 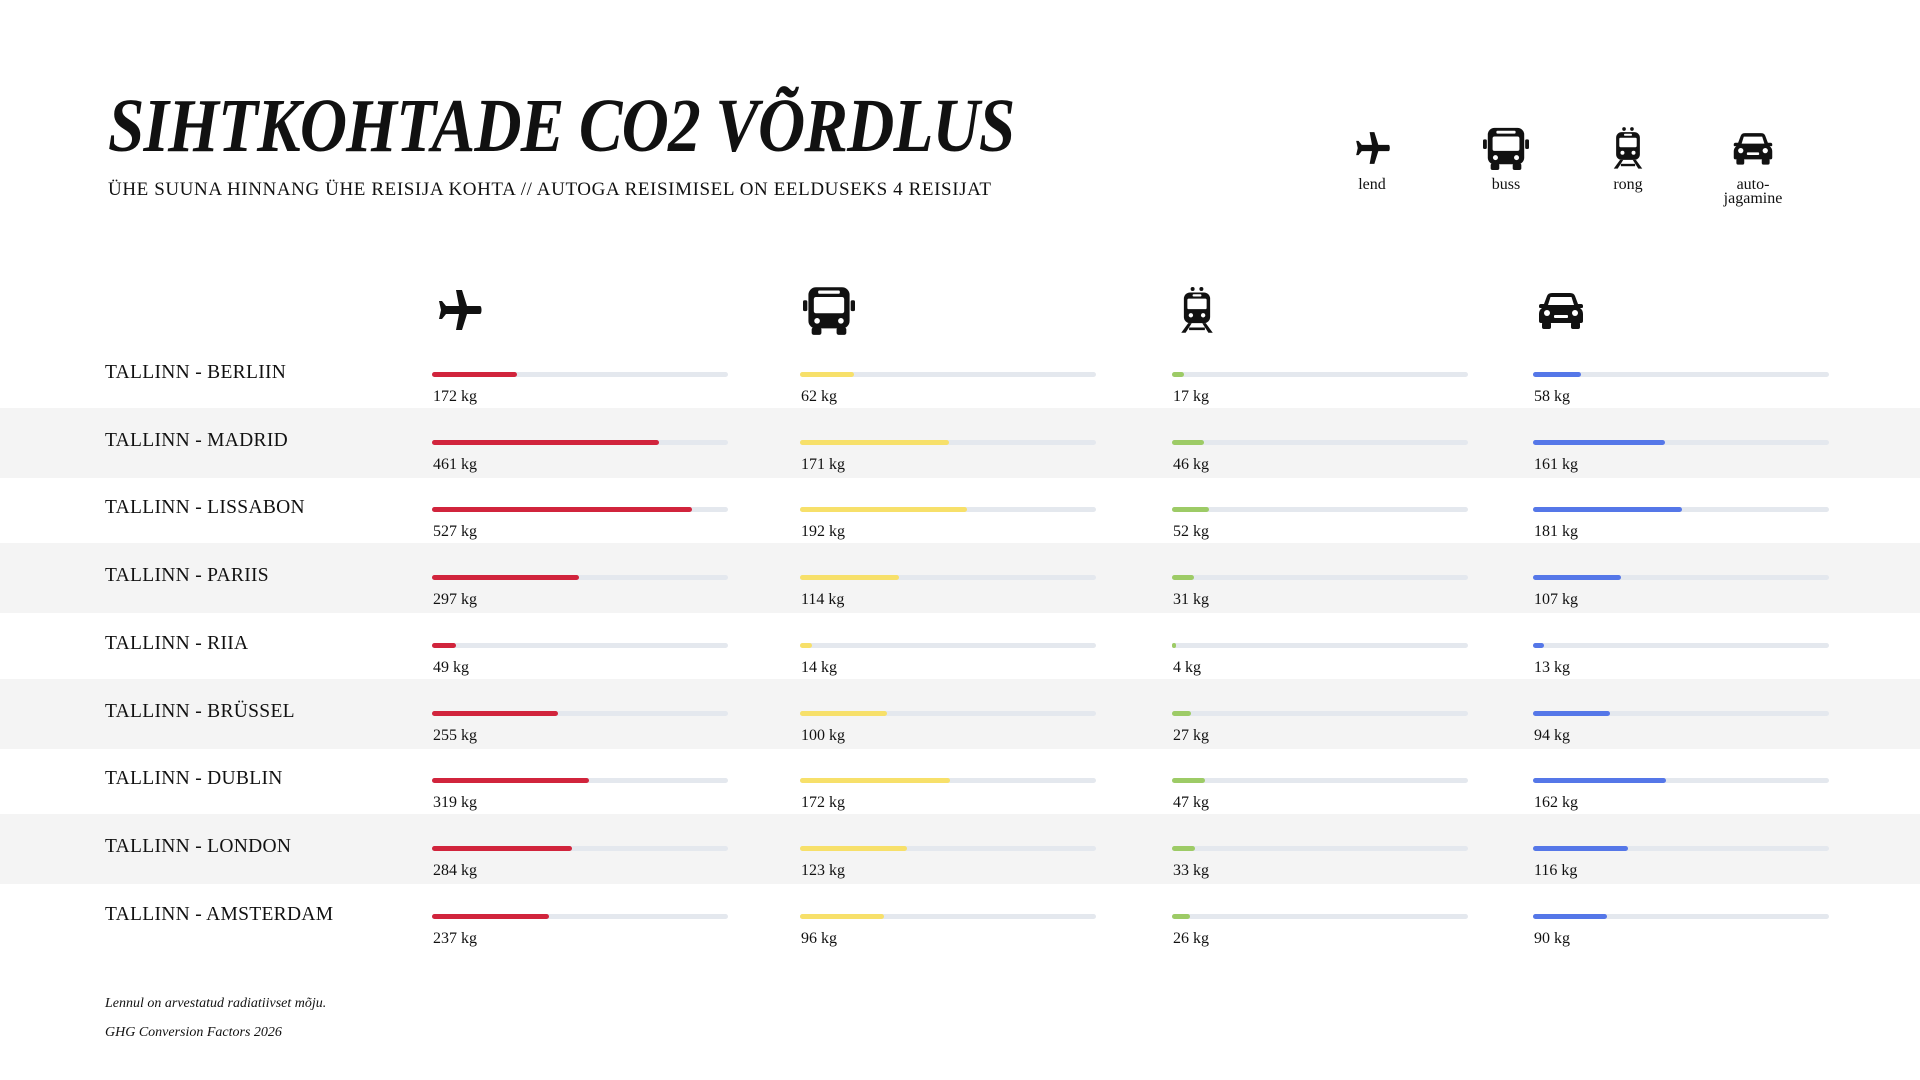 What do you see at coordinates (1753, 165) in the screenshot?
I see `legend-item: auto-jagamine` at bounding box center [1753, 165].